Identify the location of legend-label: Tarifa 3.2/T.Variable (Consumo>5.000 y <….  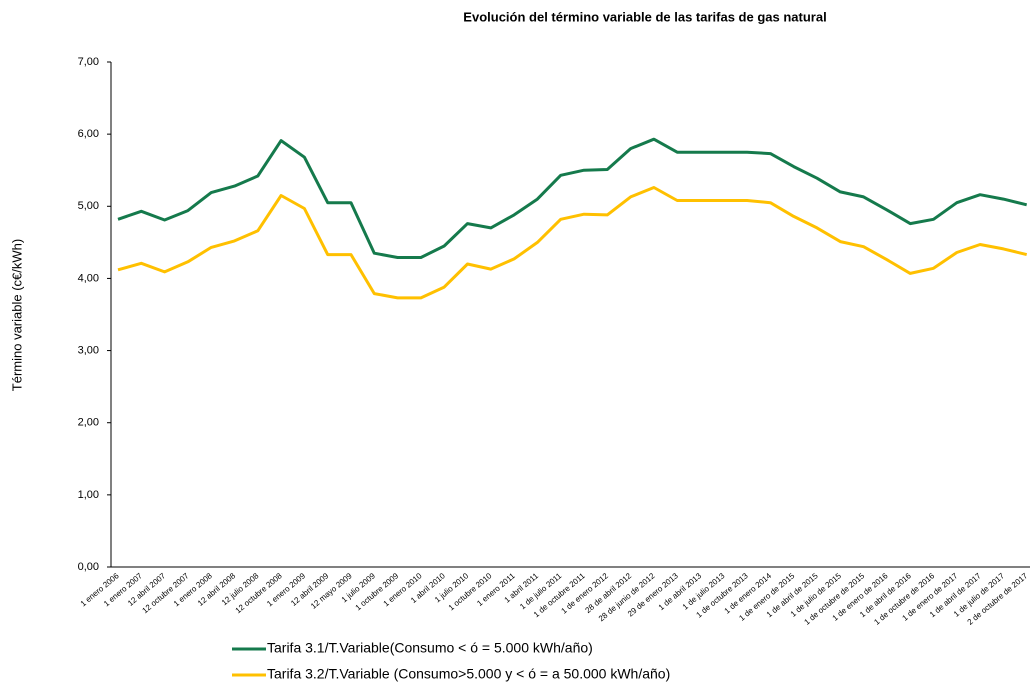
(468, 674).